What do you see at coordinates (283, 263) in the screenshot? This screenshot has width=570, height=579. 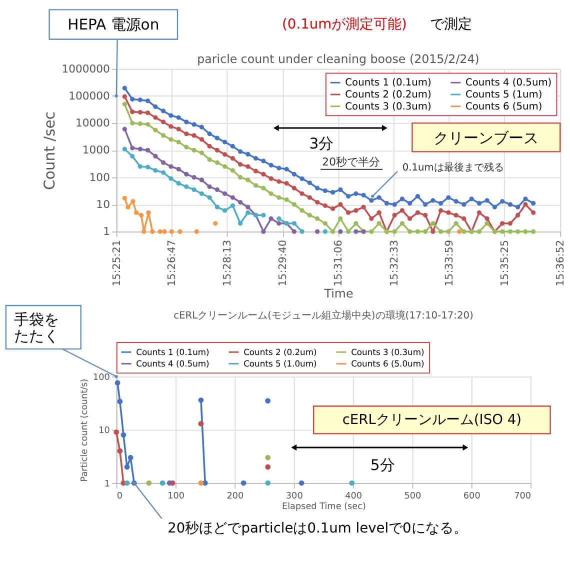 I see `x-tick-label: 15:29:40` at bounding box center [283, 263].